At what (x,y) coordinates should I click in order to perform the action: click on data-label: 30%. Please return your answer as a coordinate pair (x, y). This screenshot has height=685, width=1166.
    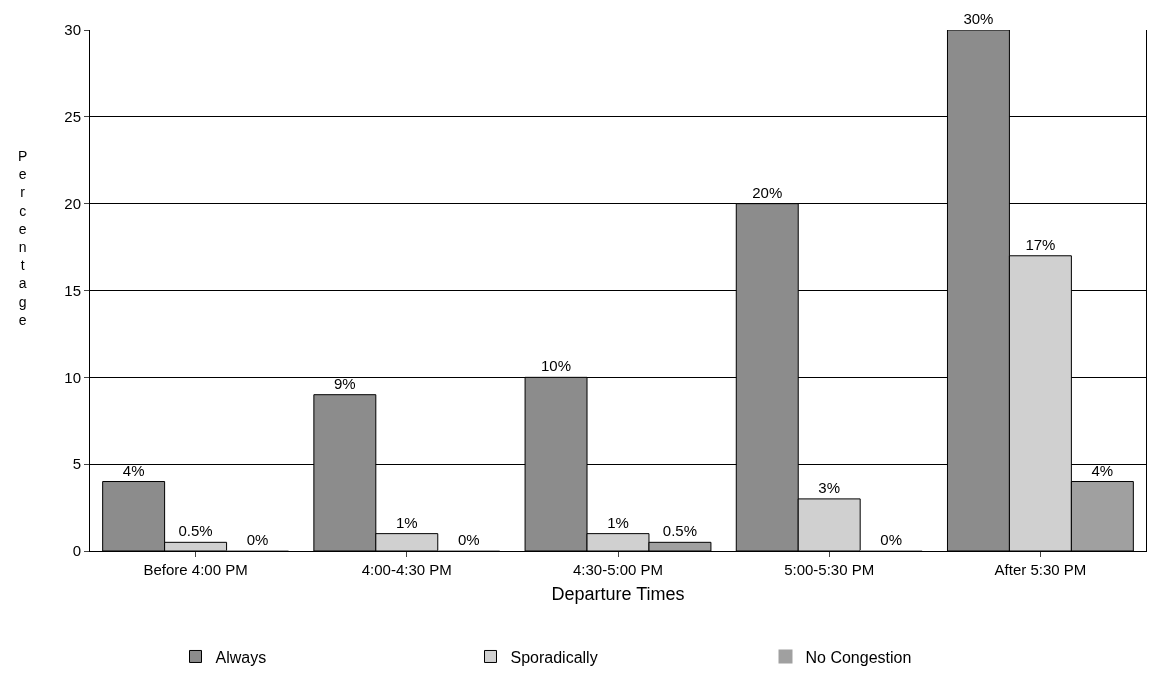
    Looking at the image, I should click on (978, 18).